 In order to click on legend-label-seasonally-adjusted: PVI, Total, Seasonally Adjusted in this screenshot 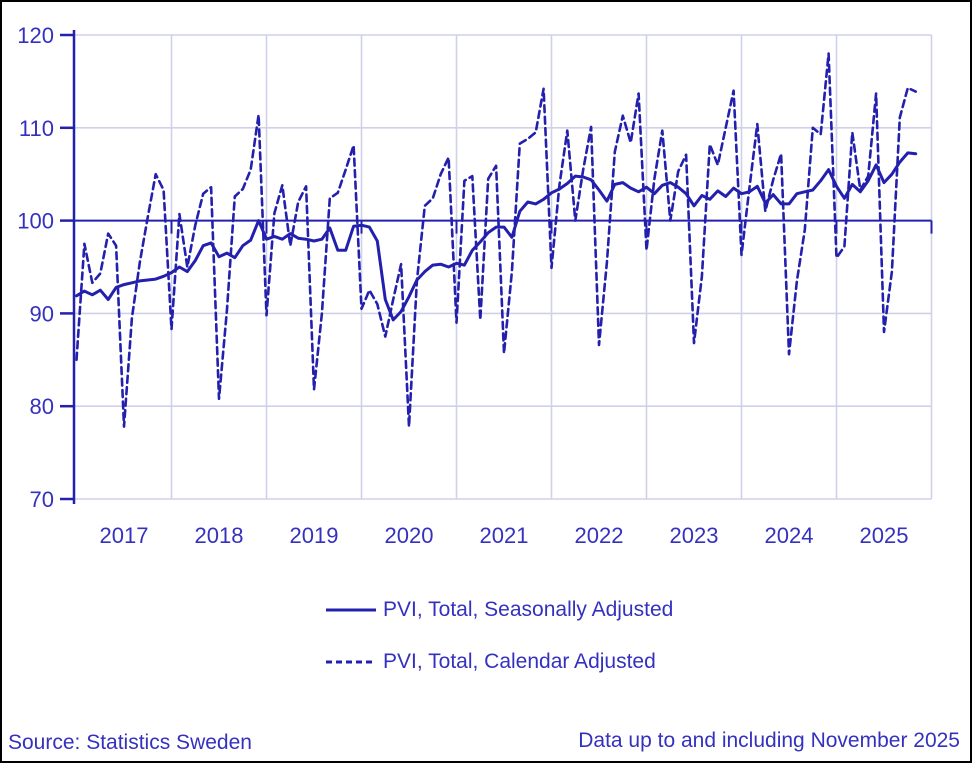, I will do `click(528, 609)`.